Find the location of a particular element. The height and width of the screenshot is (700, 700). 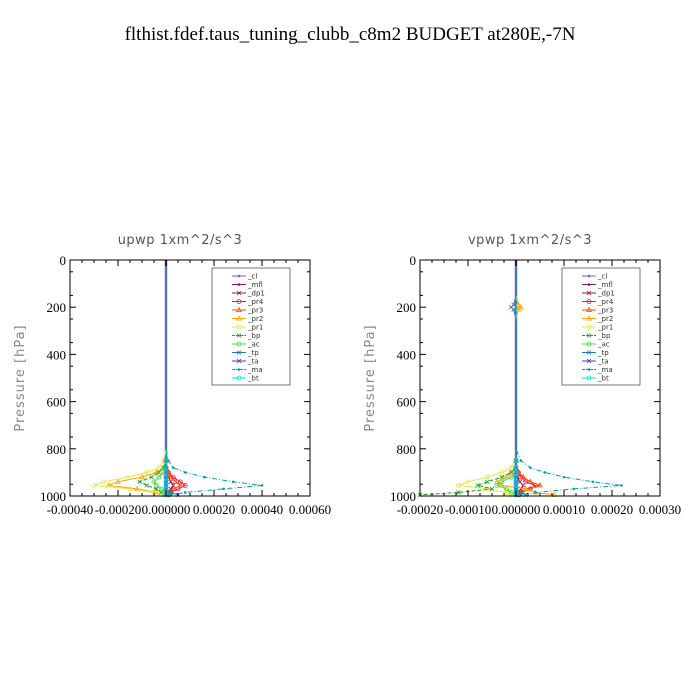

x-tick-label: 0.00010 is located at coordinates (564, 509).